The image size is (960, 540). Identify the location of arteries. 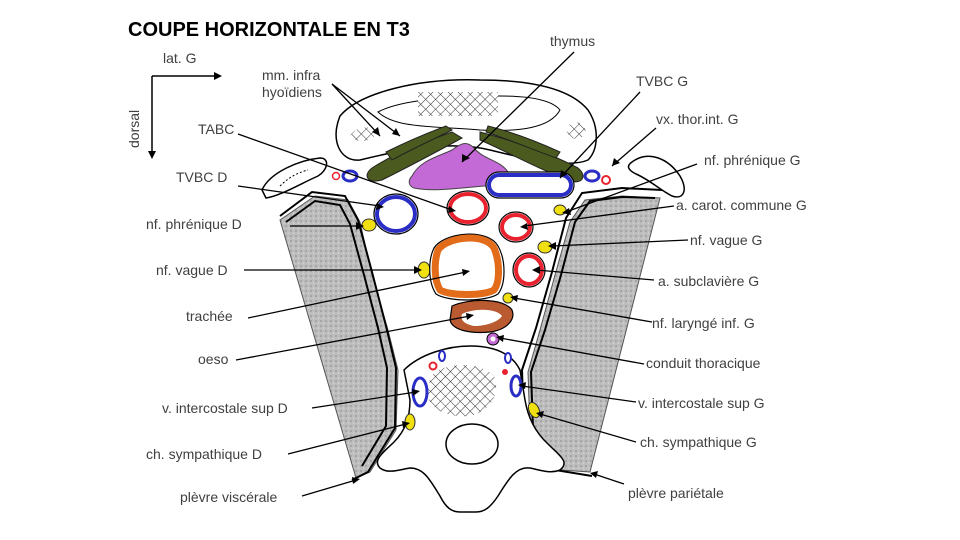
(471, 273).